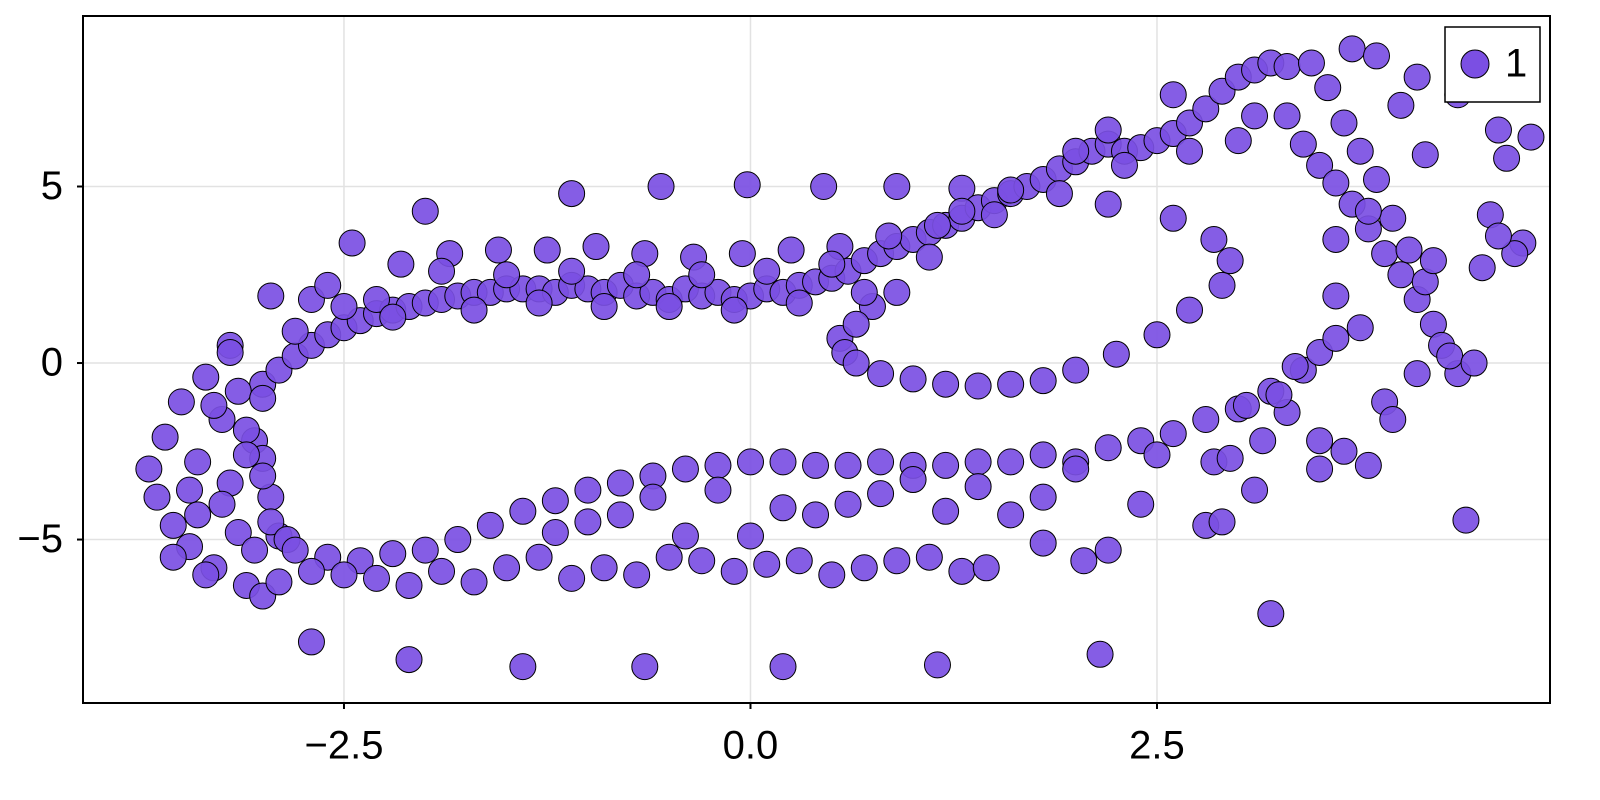 The image size is (1600, 800). What do you see at coordinates (751, 746) in the screenshot?
I see `x-tick-label: 0.0` at bounding box center [751, 746].